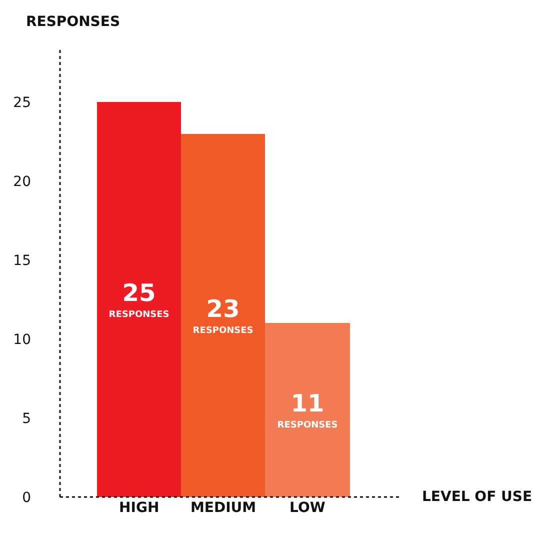 This screenshot has width=537, height=536. I want to click on x-axis-title: LEVEL OF USE, so click(477, 497).